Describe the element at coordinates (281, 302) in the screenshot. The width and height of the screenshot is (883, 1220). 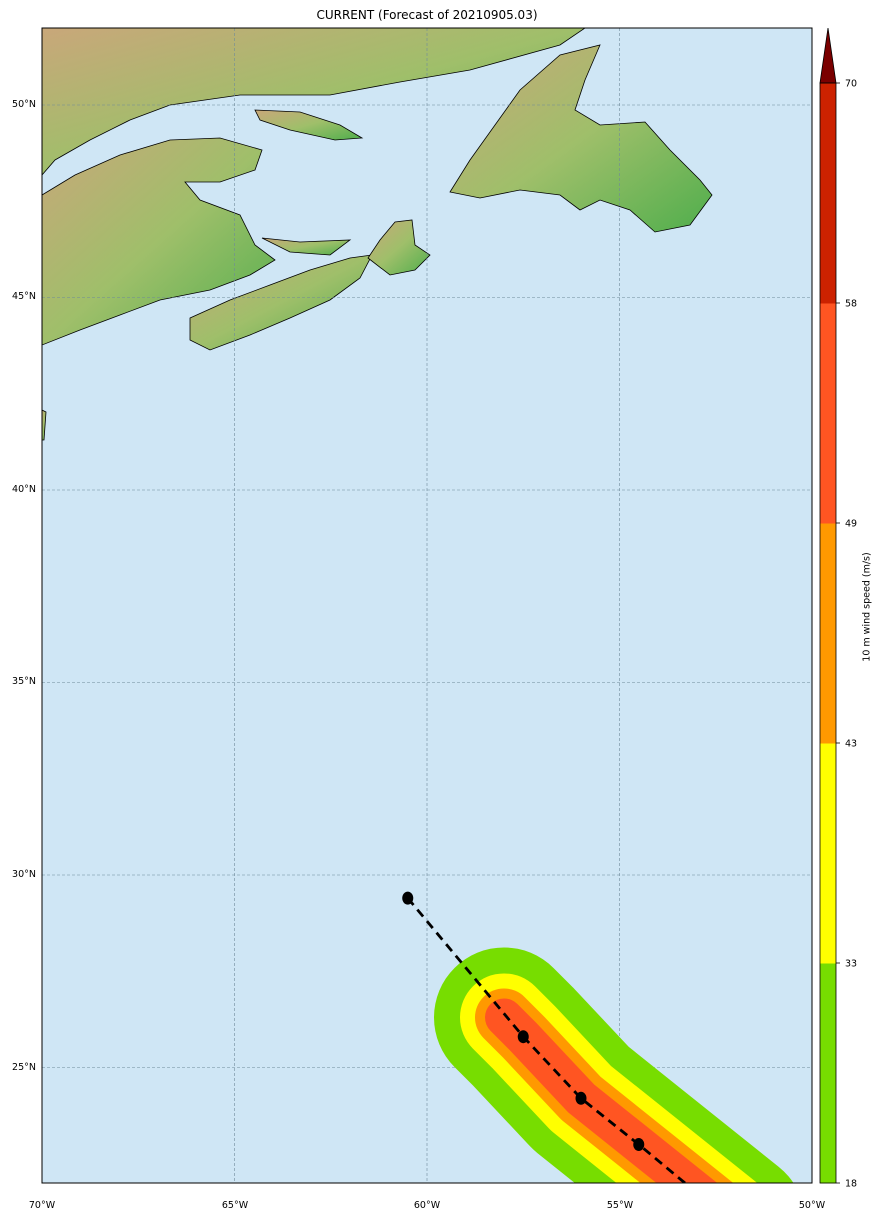
I see `land-nova-scotia` at that location.